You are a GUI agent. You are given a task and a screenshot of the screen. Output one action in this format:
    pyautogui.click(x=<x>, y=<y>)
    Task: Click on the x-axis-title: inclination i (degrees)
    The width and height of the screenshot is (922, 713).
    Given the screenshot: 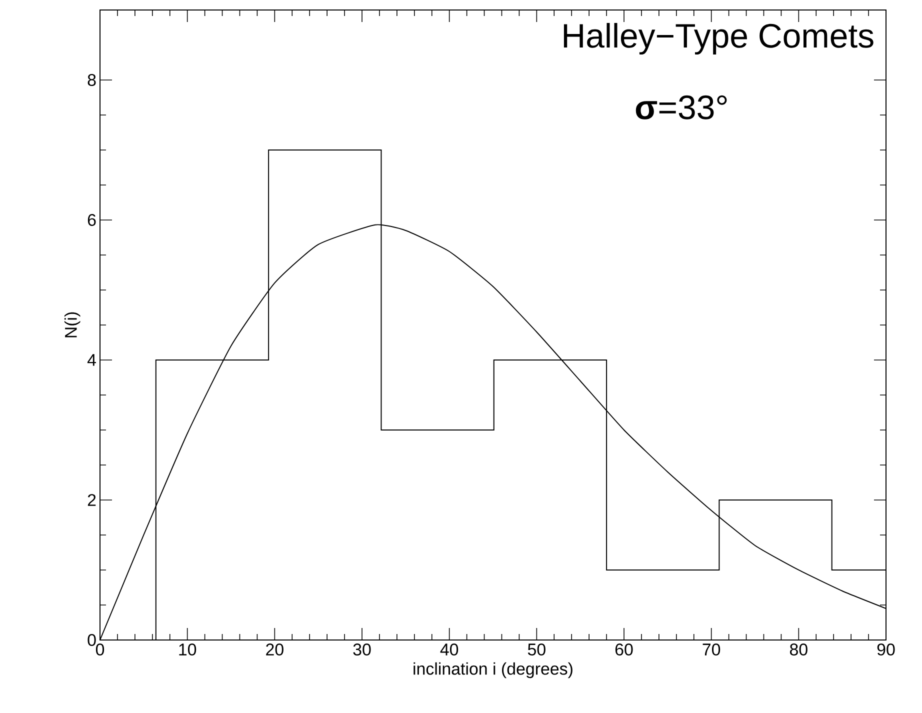 What is the action you would take?
    pyautogui.click(x=493, y=670)
    